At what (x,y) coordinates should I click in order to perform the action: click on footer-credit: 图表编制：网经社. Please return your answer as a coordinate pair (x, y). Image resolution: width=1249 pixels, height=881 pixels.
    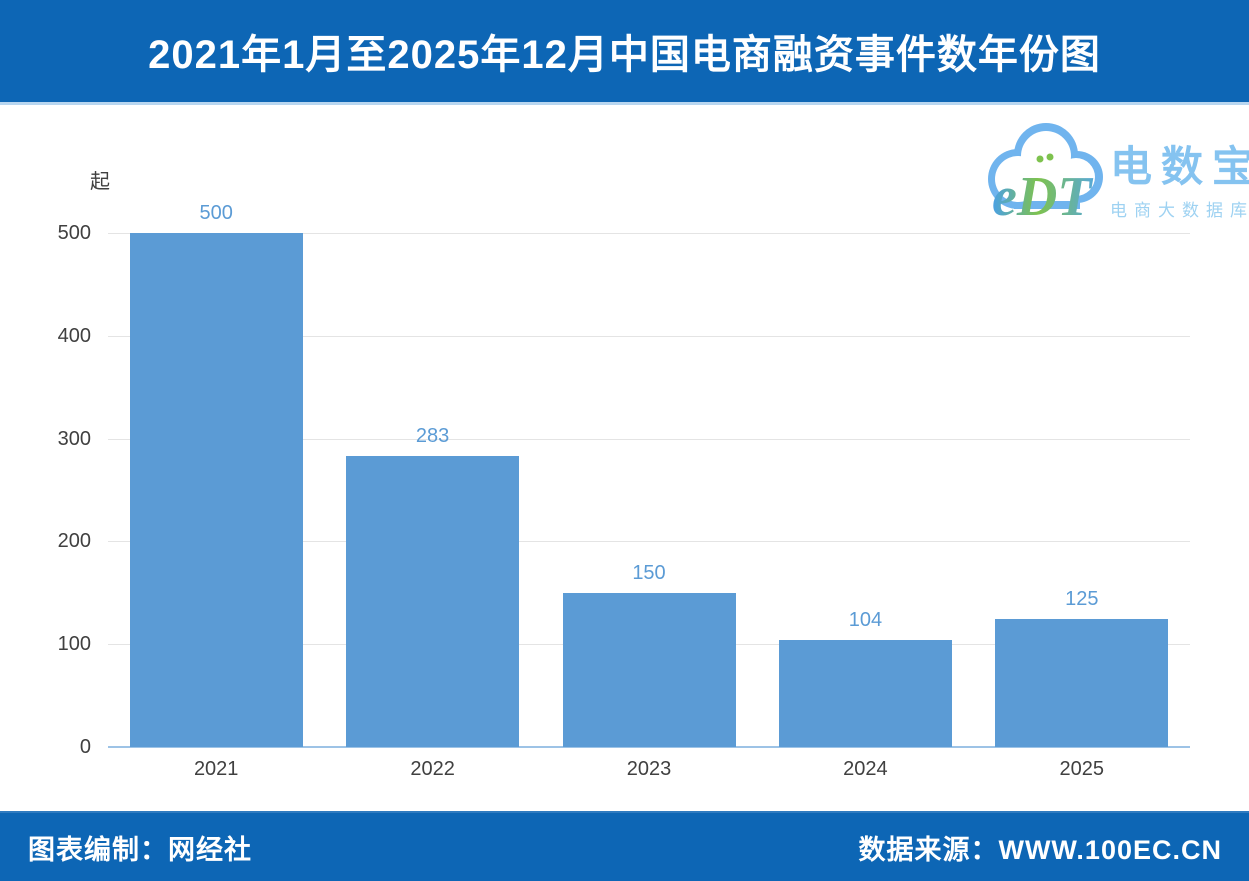
    Looking at the image, I should click on (140, 849).